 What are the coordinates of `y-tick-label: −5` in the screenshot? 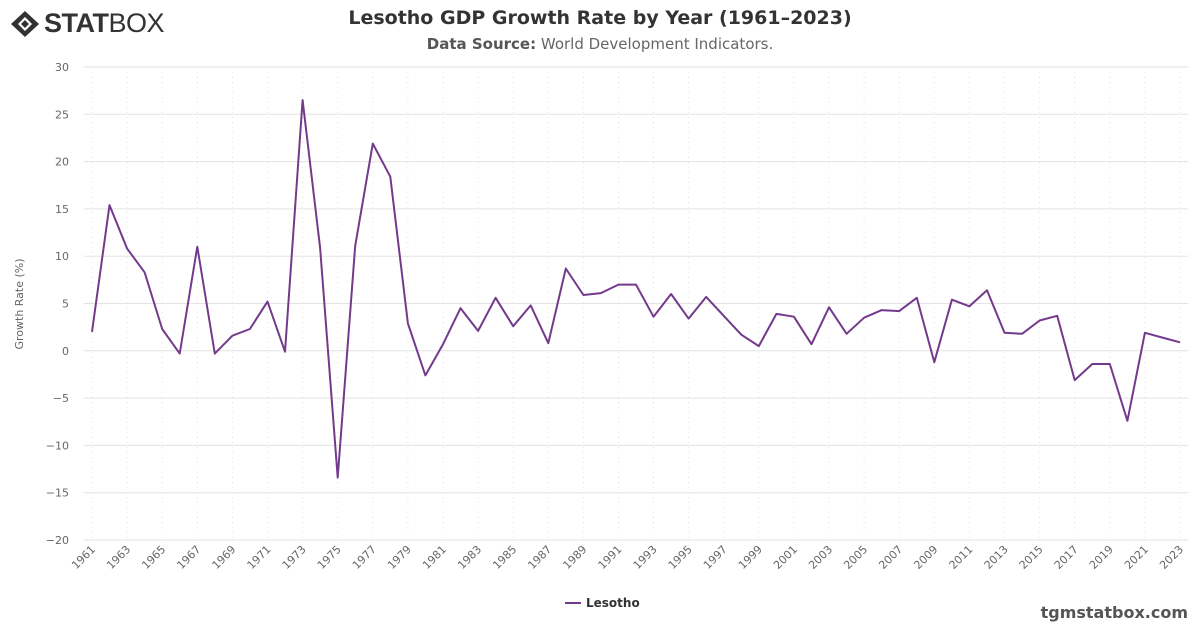 It's located at (61, 398).